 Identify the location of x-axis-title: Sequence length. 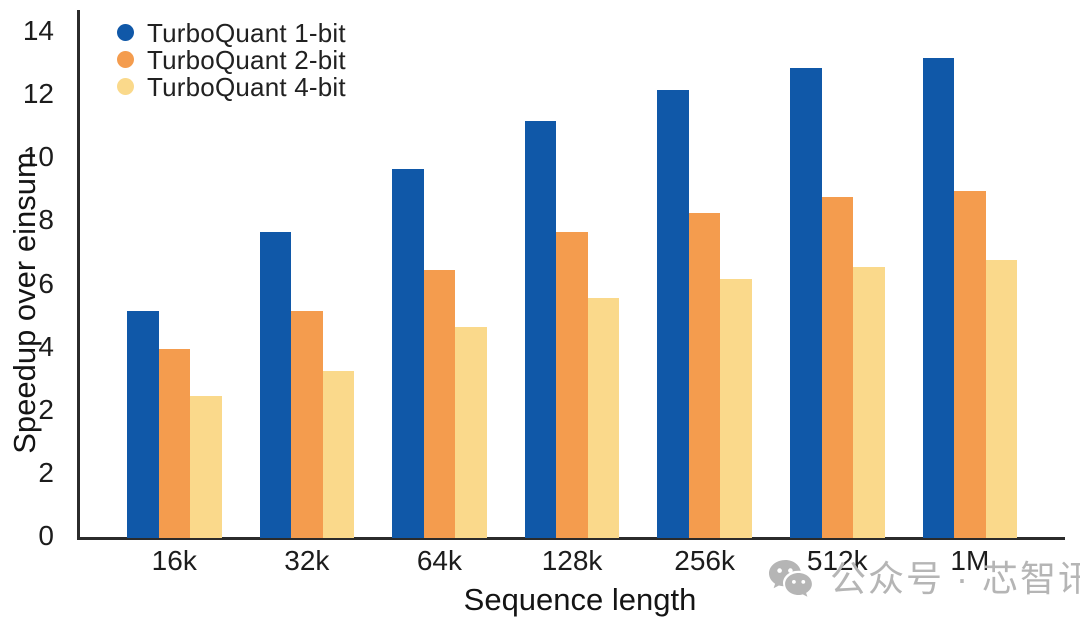
(580, 599).